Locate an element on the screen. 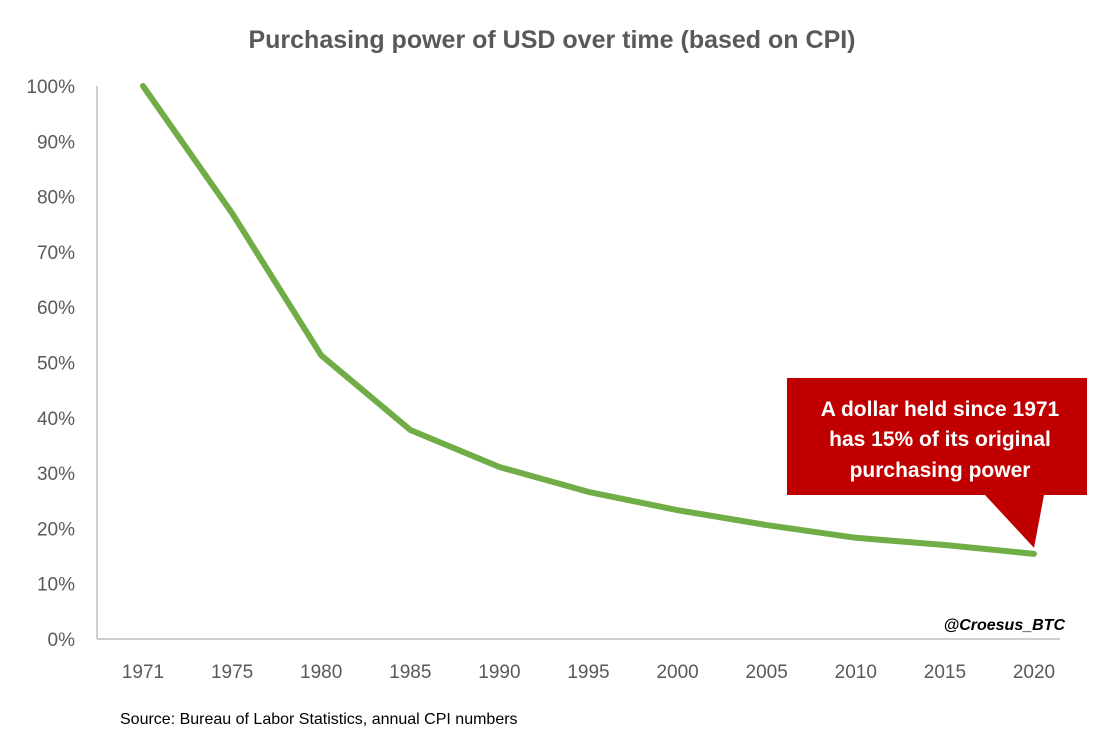 This screenshot has height=752, width=1120. x-tick-label: 1985 is located at coordinates (410, 672).